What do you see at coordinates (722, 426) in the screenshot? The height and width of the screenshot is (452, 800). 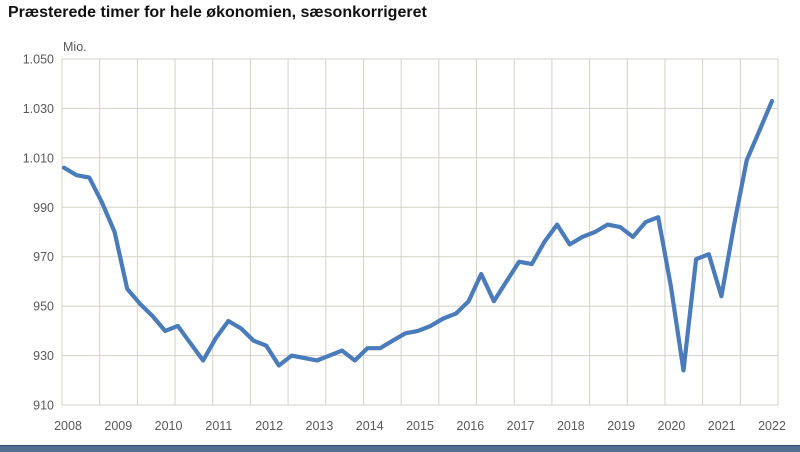 I see `x-tick-label: 2021` at bounding box center [722, 426].